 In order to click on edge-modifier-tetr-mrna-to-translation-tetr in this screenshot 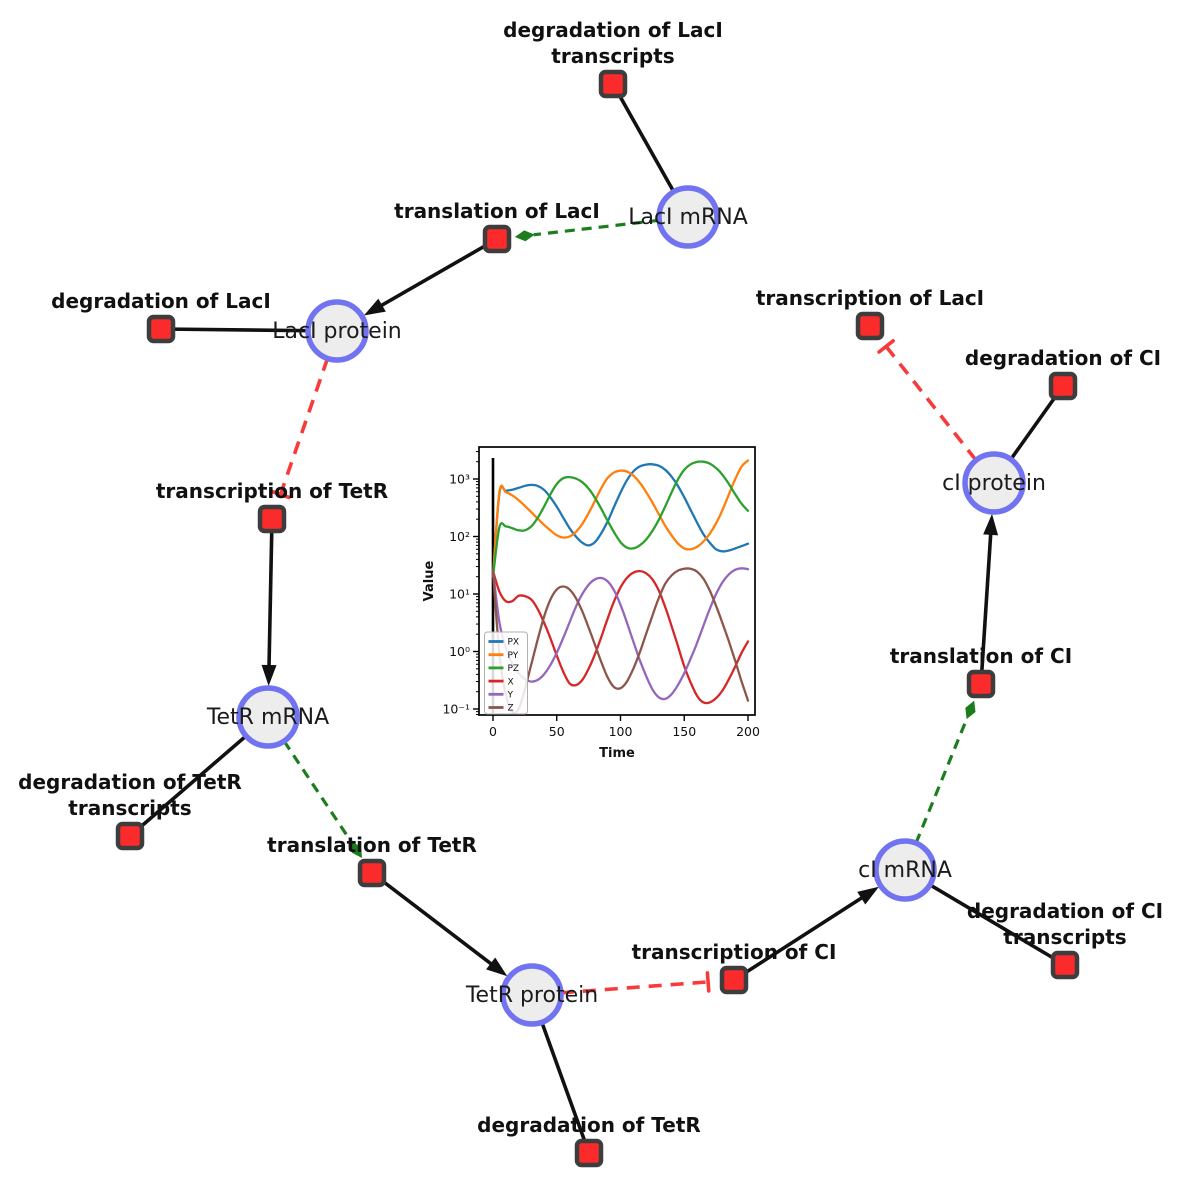, I will do `click(317, 792)`.